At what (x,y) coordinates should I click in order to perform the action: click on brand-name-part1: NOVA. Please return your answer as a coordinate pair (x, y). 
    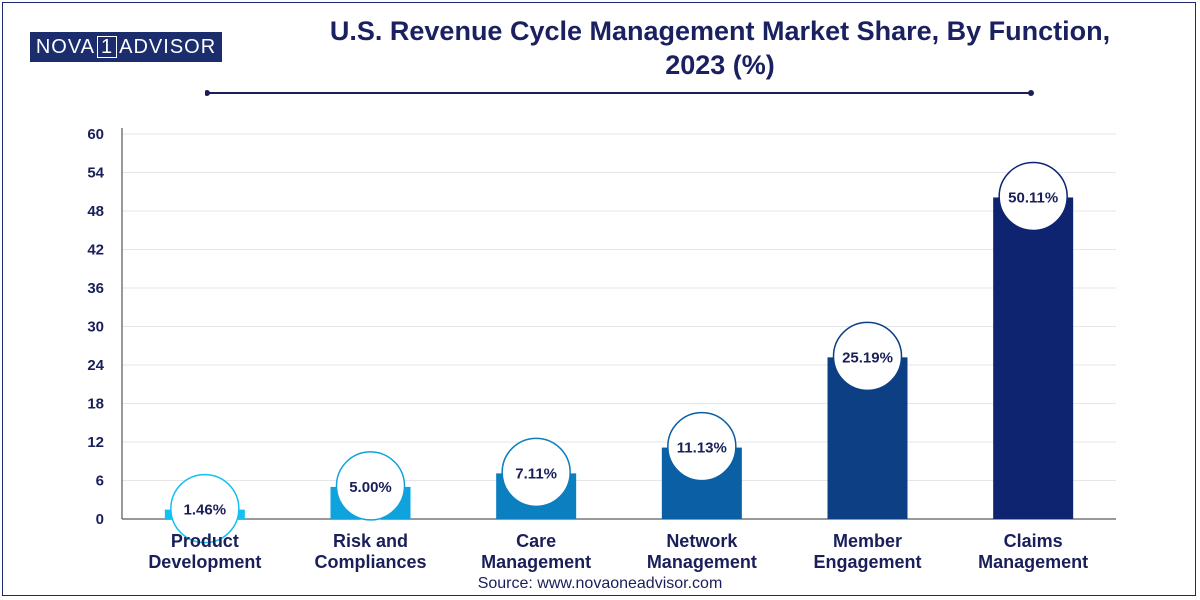
    Looking at the image, I should click on (65, 46).